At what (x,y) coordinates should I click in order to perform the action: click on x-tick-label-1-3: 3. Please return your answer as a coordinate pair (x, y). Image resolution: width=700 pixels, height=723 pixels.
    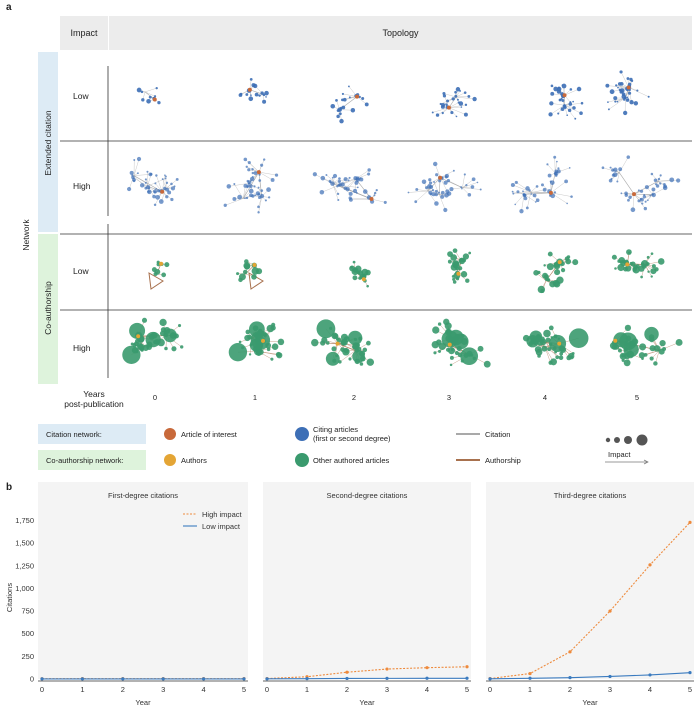
    Looking at the image, I should click on (387, 689).